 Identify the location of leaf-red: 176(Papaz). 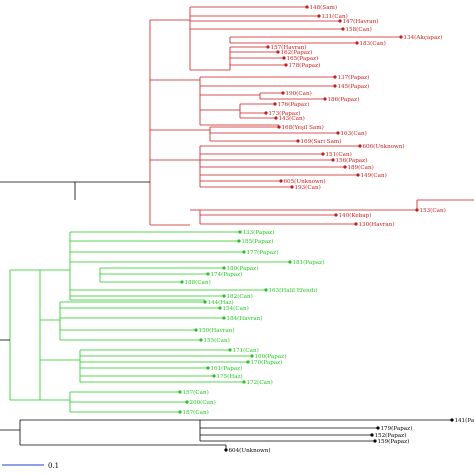
(291, 104).